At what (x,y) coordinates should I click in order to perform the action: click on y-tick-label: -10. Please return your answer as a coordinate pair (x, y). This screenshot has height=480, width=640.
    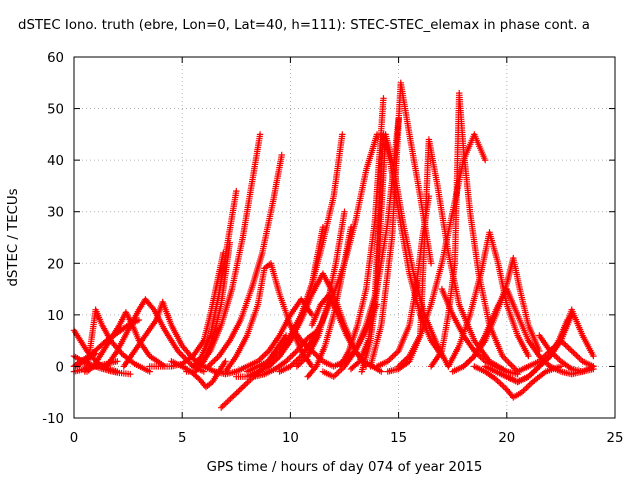
    Looking at the image, I should click on (53, 419).